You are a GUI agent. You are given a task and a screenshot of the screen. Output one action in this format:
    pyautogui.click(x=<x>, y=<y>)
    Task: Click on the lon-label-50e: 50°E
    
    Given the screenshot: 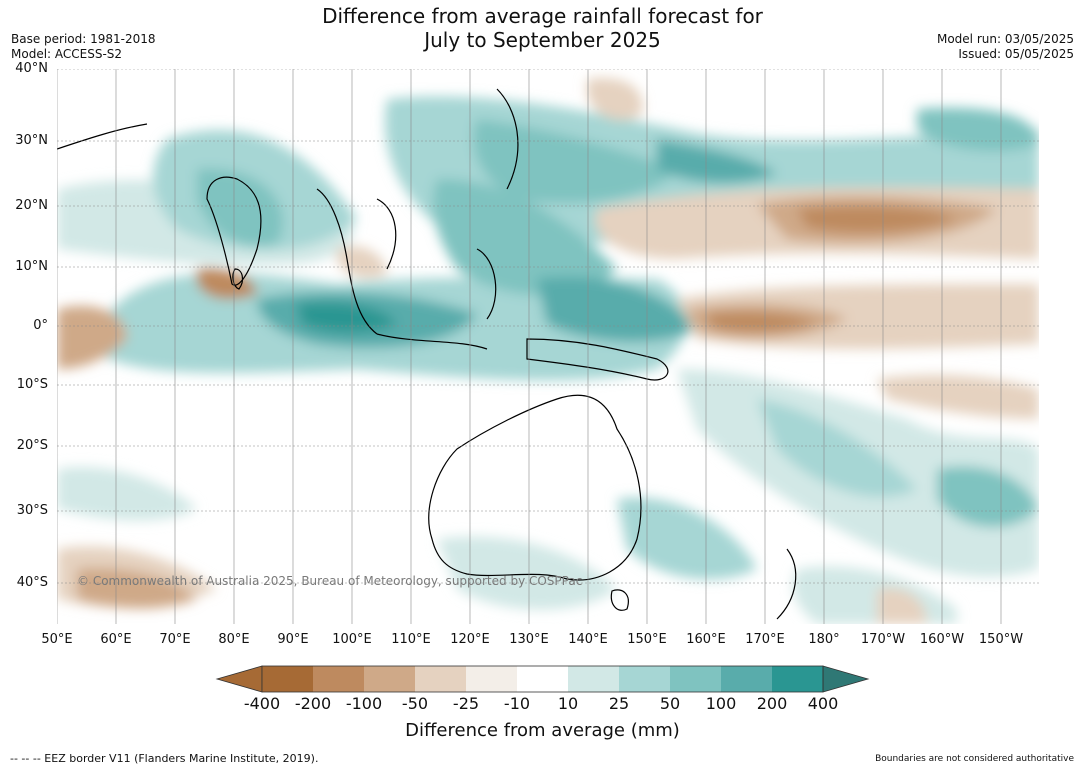 What is the action you would take?
    pyautogui.click(x=57, y=639)
    